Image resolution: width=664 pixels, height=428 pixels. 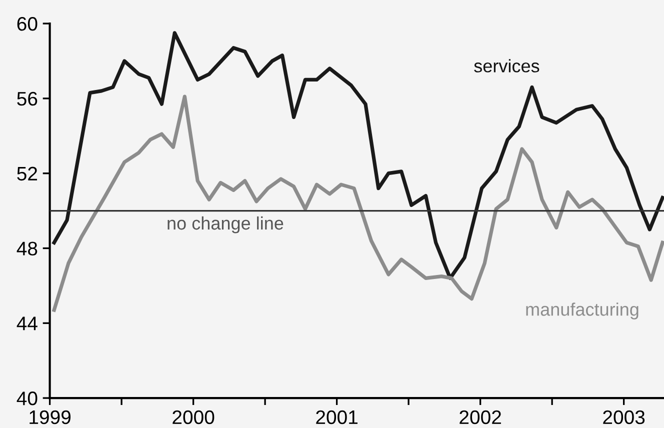 What do you see at coordinates (27, 323) in the screenshot?
I see `y-tick-label: 44` at bounding box center [27, 323].